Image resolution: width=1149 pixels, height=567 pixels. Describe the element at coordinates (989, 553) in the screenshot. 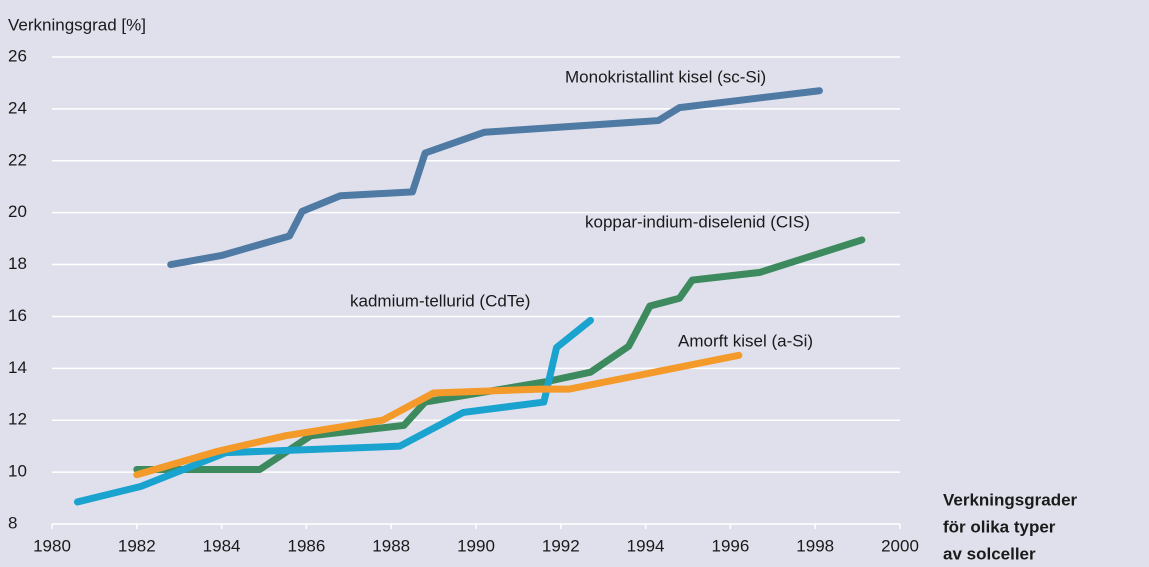

I see `caption: av solceller` at that location.